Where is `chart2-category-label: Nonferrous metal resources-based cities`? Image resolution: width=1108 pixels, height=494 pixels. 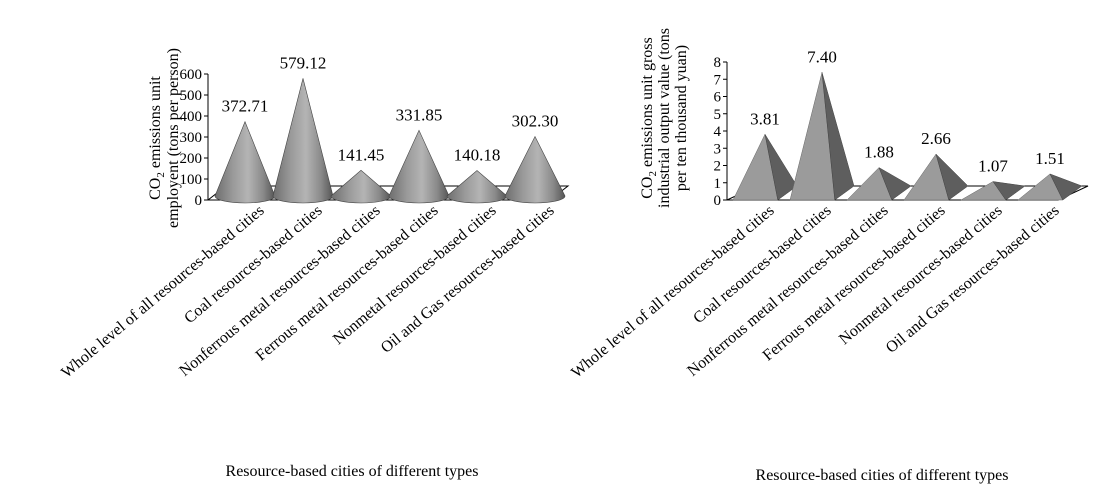 chart2-category-label: Nonferrous metal resources-based cities is located at coordinates (787, 291).